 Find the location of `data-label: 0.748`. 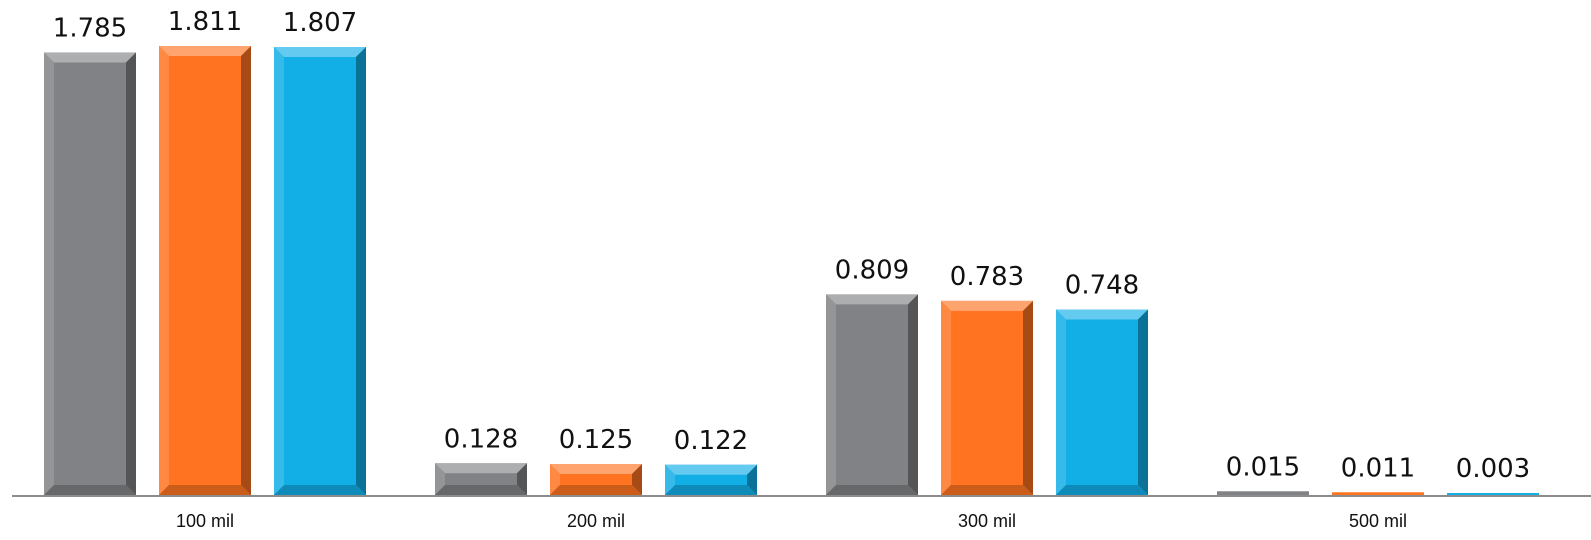

data-label: 0.748 is located at coordinates (1102, 286).